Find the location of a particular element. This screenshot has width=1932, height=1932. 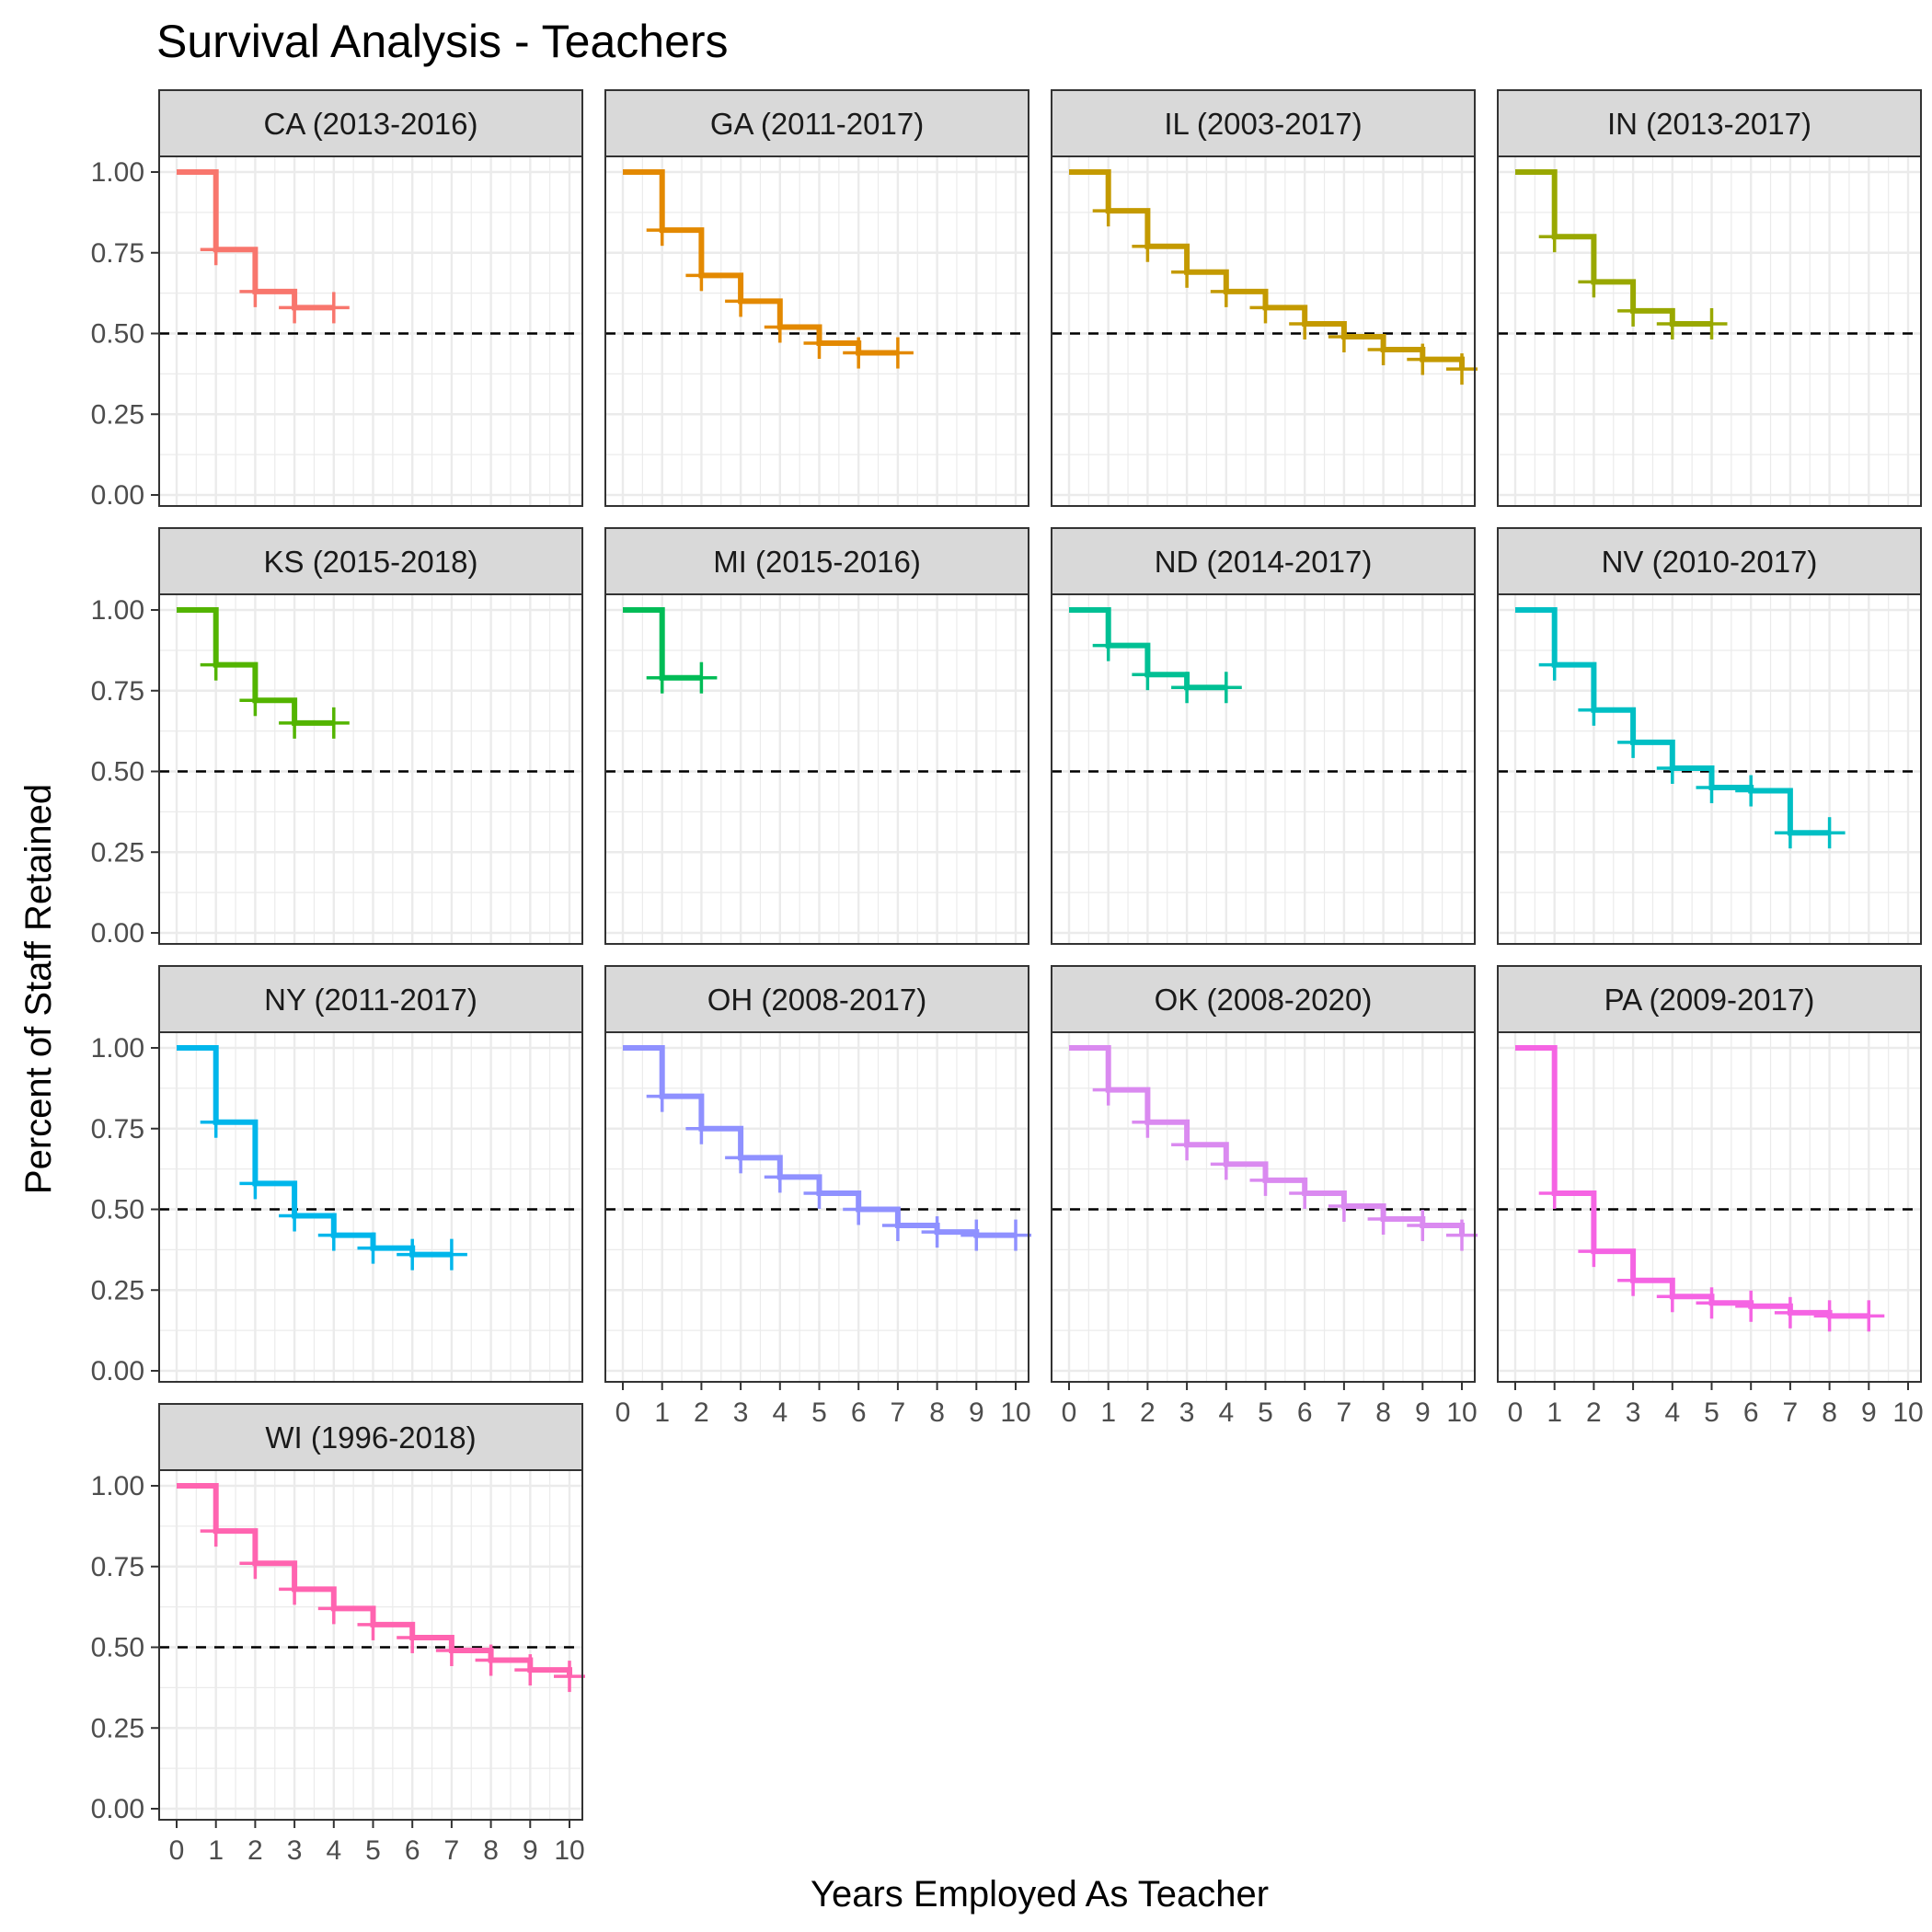

panel-strip-label: IN (2013-2017) is located at coordinates (1709, 124).